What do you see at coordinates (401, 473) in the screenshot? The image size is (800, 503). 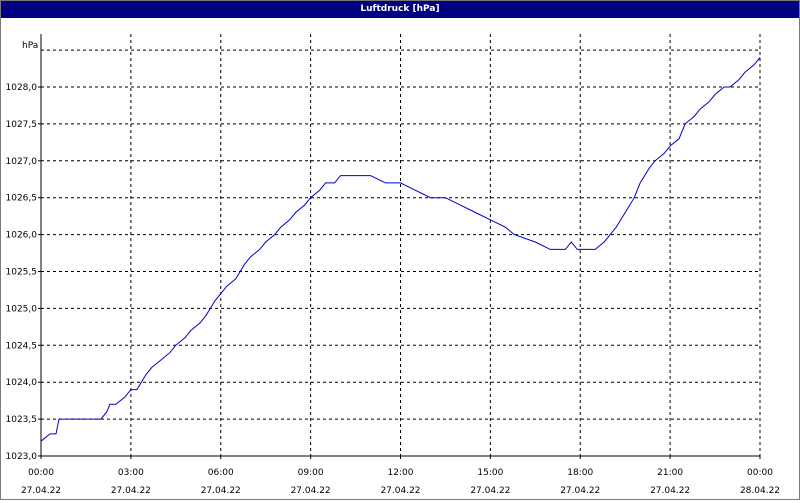 I see `x-tick-time-label: 12:00` at bounding box center [401, 473].